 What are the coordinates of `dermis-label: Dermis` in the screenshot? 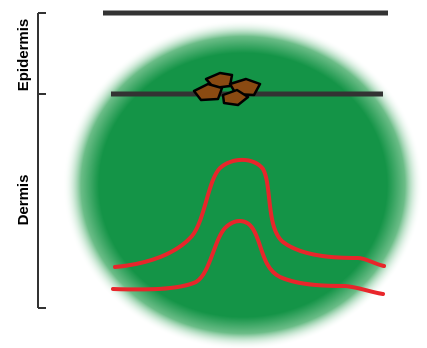 It's located at (23, 200).